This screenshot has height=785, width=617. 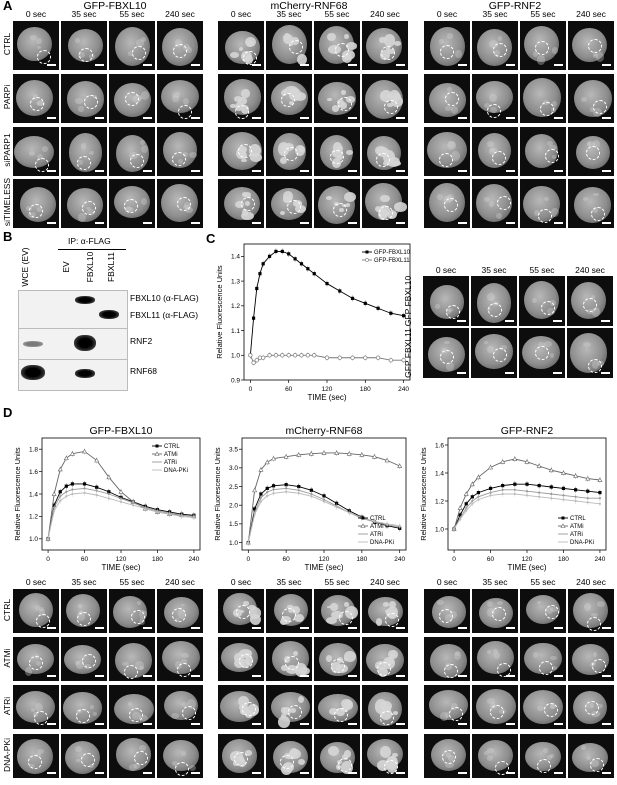 I want to click on group-title-rnf2: GFP-RNF2, so click(x=515, y=6).